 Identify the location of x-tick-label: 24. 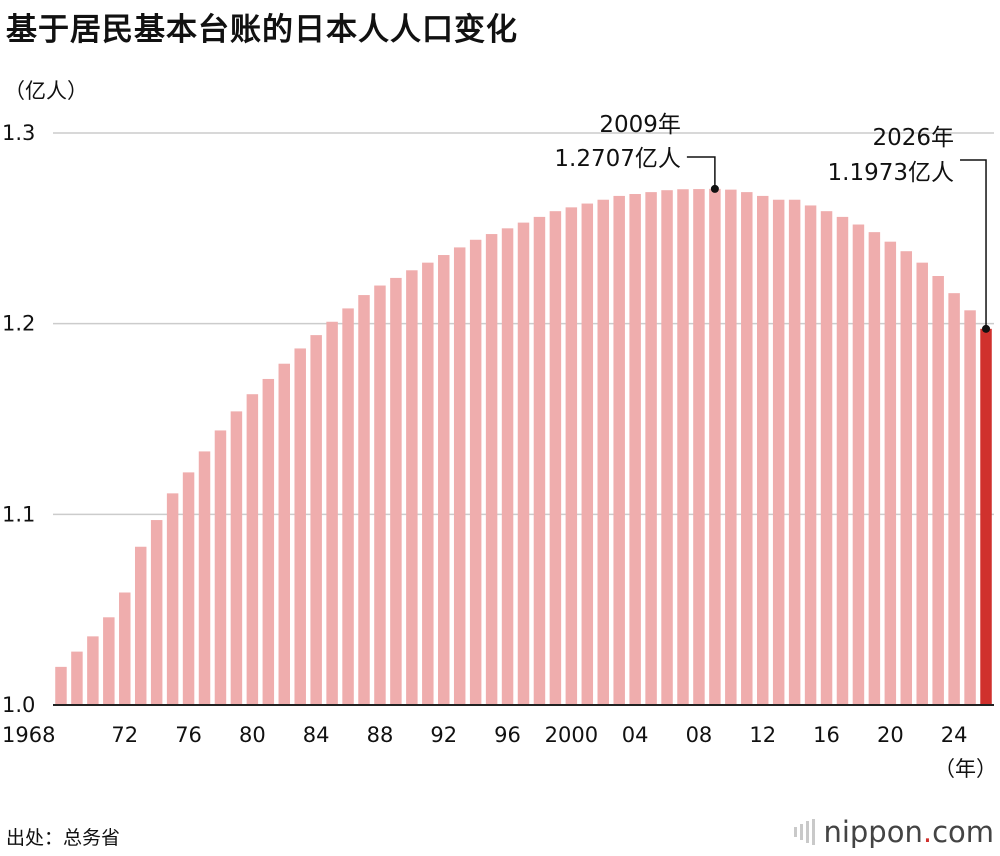
(954, 735).